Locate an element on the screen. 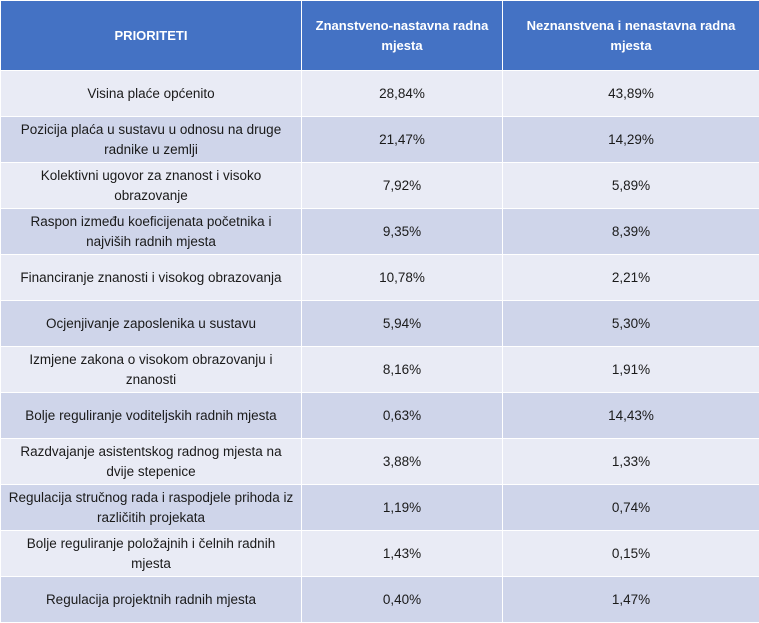 This screenshot has width=759, height=623. scientific-value-cell: 1,19% is located at coordinates (402, 508).